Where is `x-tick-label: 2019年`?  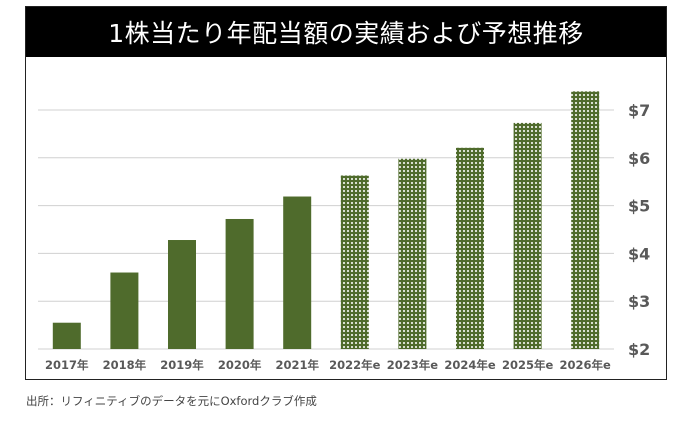
x-tick-label: 2019年 is located at coordinates (182, 365).